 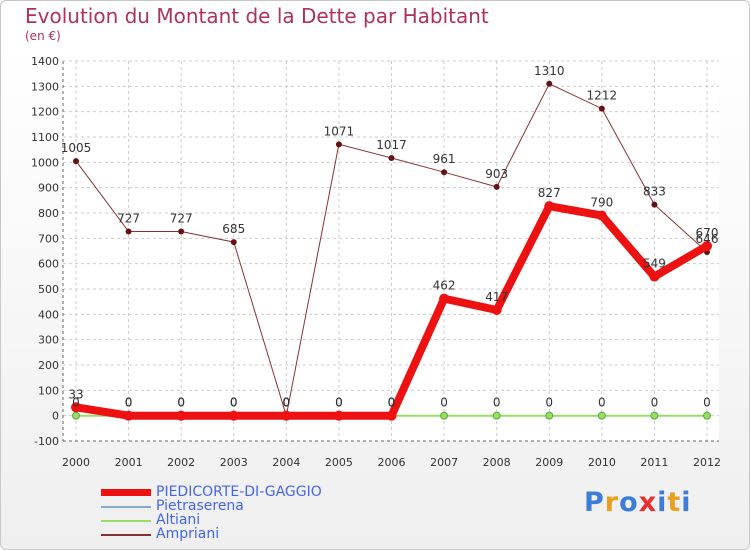 What do you see at coordinates (48, 264) in the screenshot?
I see `y-tick-label: 600` at bounding box center [48, 264].